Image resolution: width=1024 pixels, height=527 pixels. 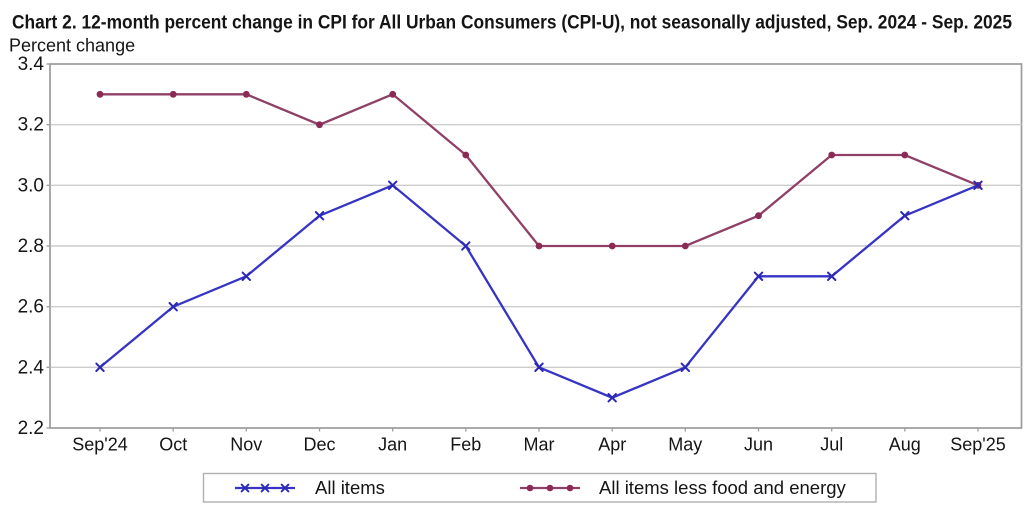 What do you see at coordinates (612, 445) in the screenshot?
I see `svg-text: Apr` at bounding box center [612, 445].